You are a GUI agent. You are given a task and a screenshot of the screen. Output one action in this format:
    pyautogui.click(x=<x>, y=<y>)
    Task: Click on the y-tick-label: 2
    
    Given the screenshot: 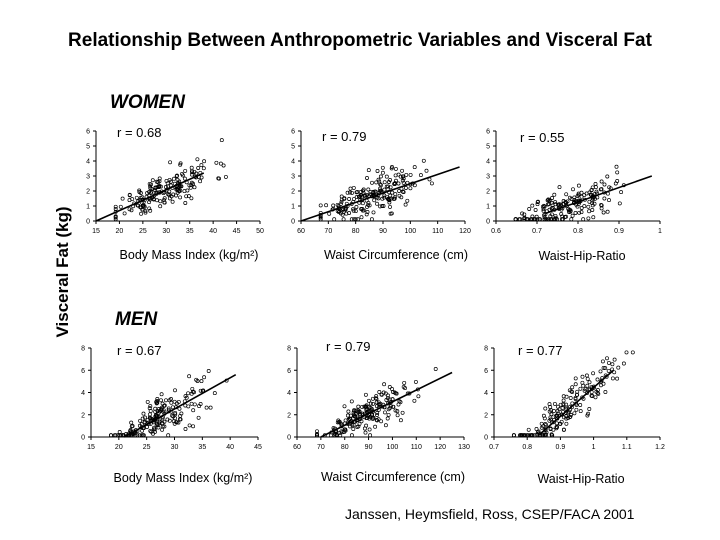 What is the action you would take?
    pyautogui.click(x=83, y=415)
    